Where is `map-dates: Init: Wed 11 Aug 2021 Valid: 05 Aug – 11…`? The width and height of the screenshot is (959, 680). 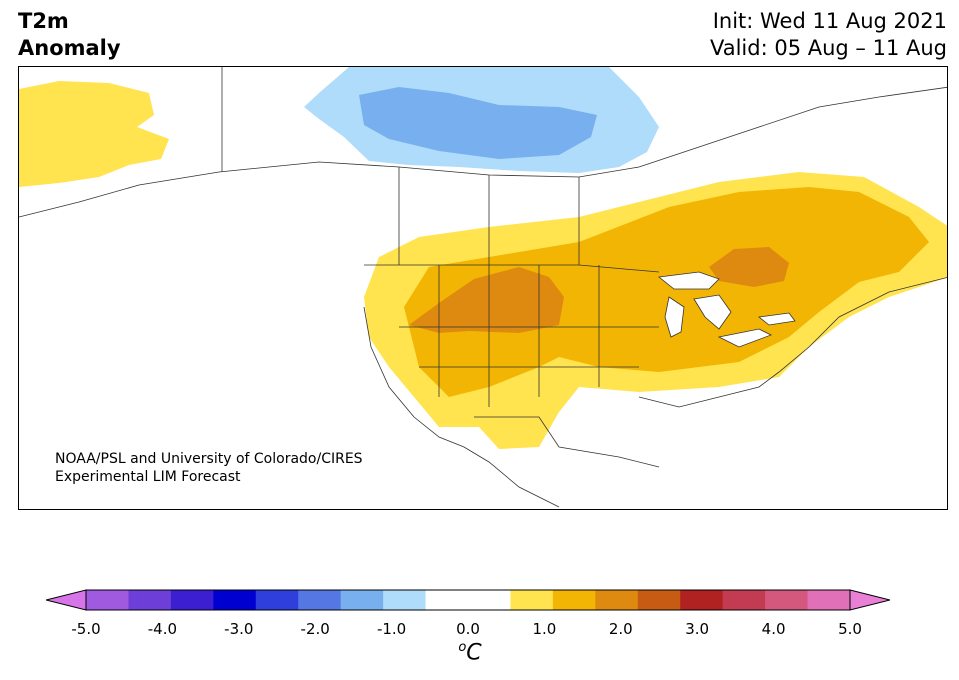 map-dates: Init: Wed 11 Aug 2021 Valid: 05 Aug – 11… is located at coordinates (828, 35).